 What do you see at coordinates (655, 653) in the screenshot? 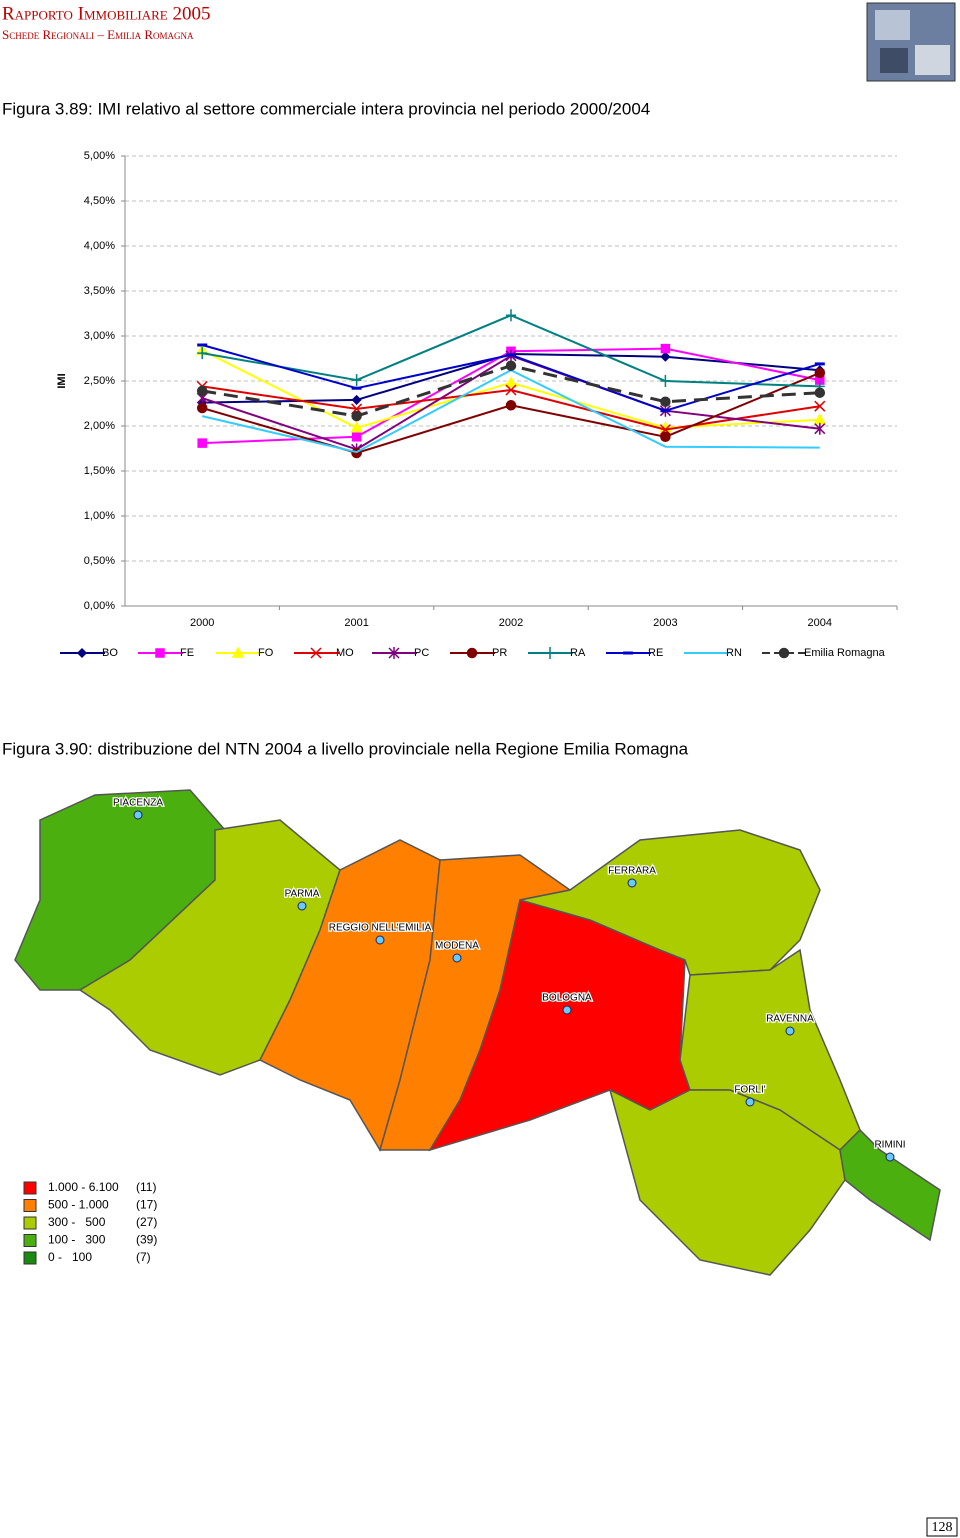
I see `legend-label: RE` at bounding box center [655, 653].